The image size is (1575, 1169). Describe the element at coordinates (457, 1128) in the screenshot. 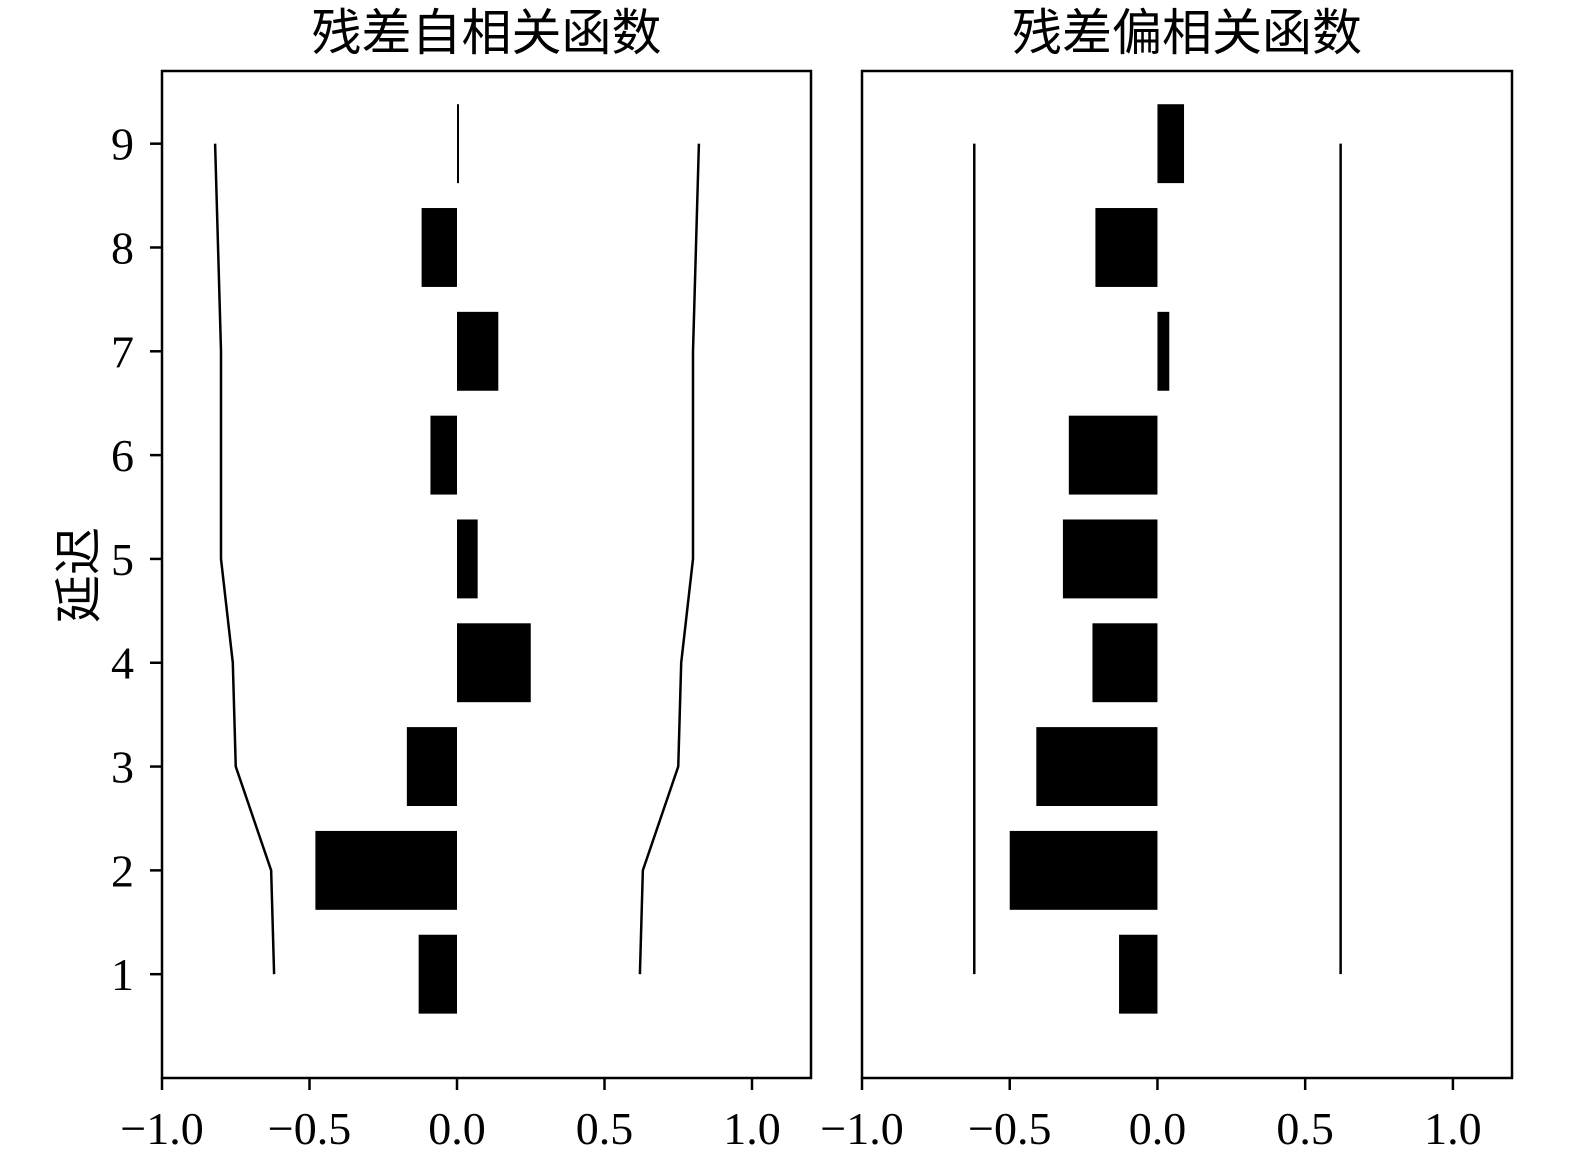

I see `acf-x-tick-label: 0.0` at that location.